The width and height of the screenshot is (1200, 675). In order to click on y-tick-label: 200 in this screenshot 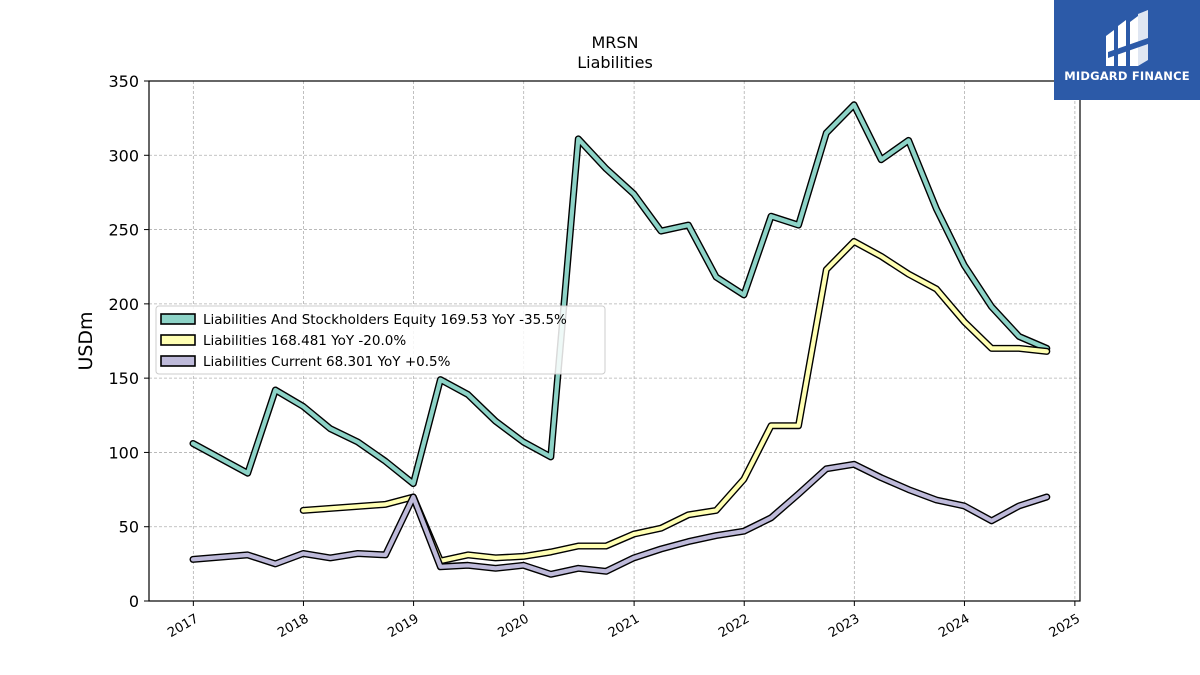, I will do `click(123, 304)`.